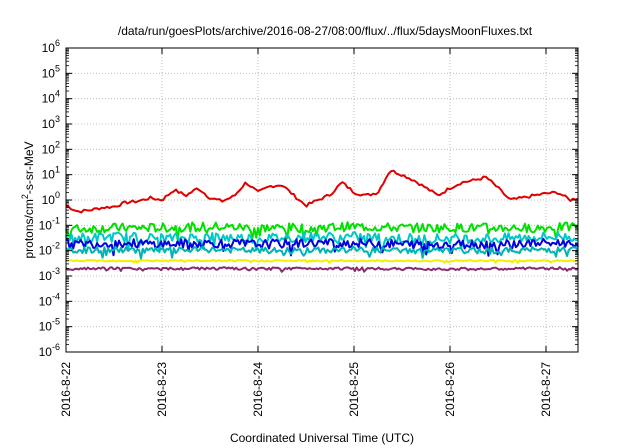 Image resolution: width=640 pixels, height=448 pixels. I want to click on y-tick-label: 10⁰, so click(51, 198).